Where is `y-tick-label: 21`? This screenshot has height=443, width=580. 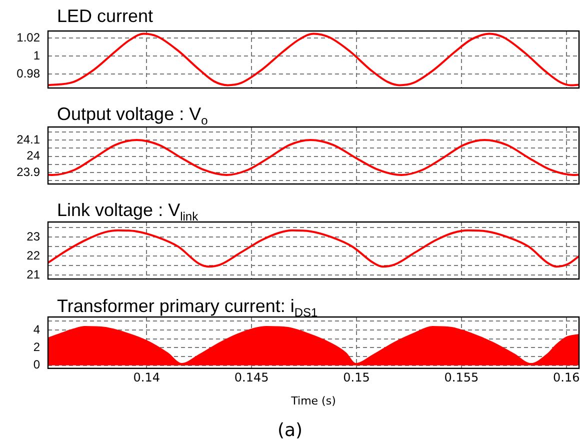 y-tick-label: 21 is located at coordinates (33, 275).